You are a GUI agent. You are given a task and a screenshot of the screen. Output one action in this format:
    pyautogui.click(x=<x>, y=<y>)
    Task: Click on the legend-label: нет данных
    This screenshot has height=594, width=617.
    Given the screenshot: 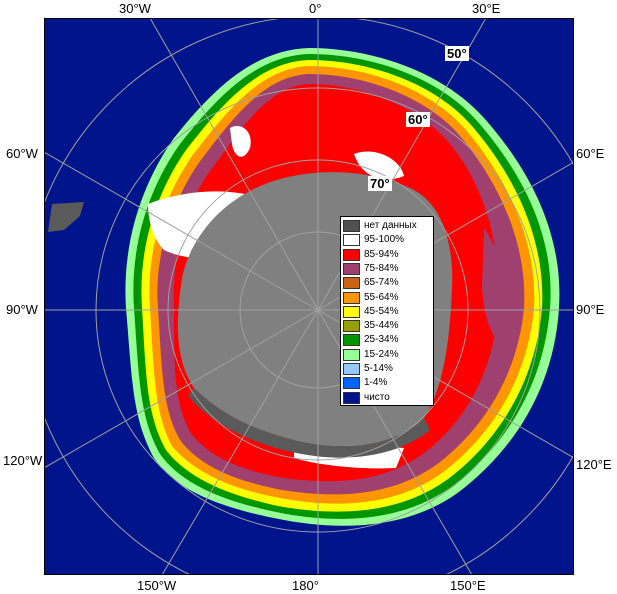 What is the action you would take?
    pyautogui.click(x=390, y=225)
    